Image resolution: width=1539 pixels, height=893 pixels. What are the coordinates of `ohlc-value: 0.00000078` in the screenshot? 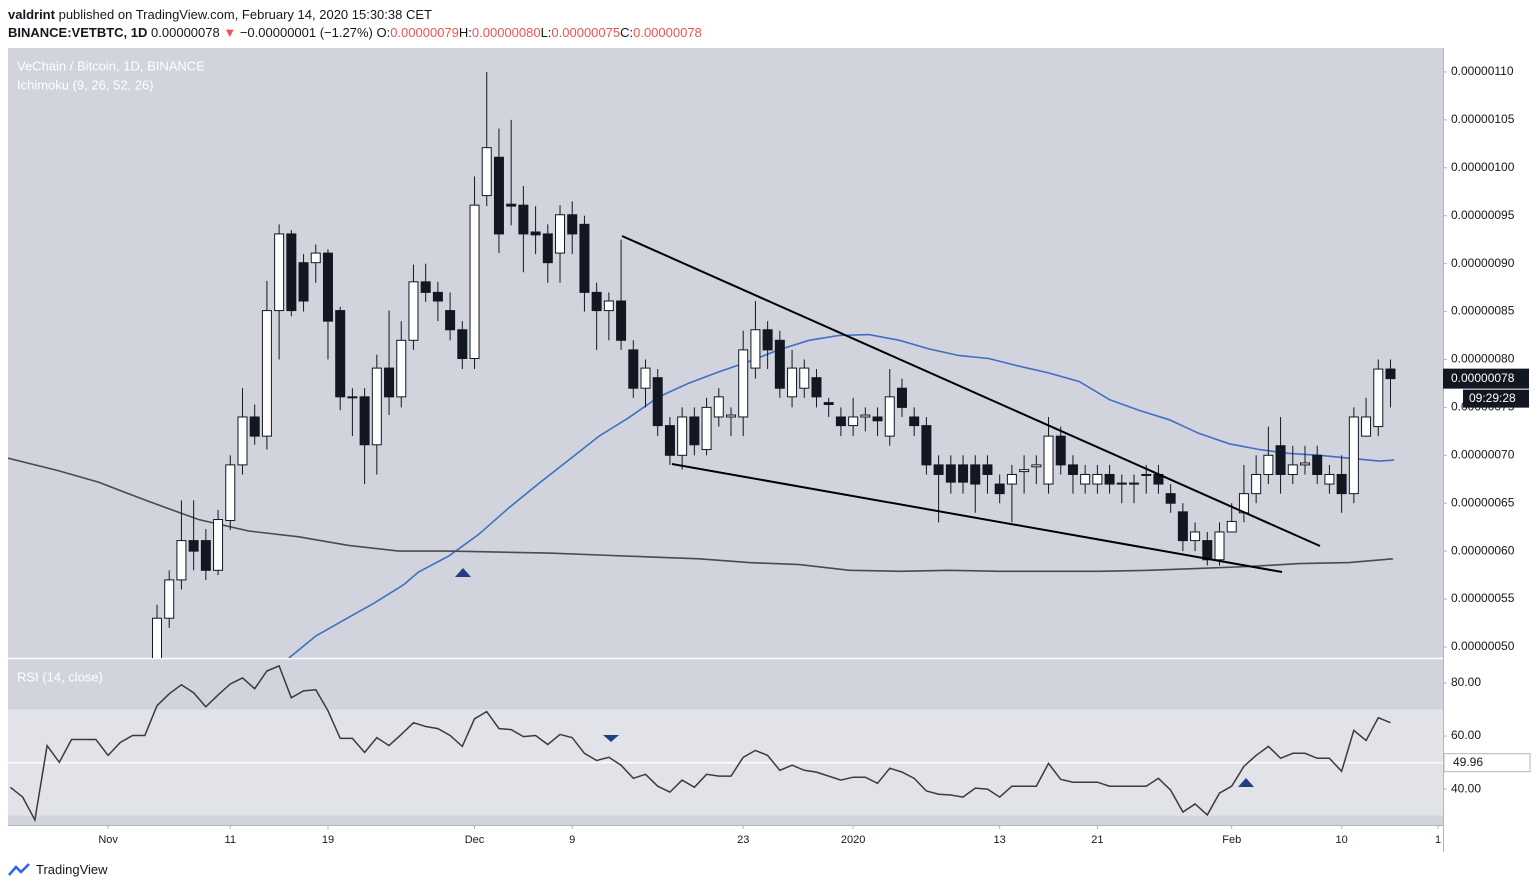 It's located at (667, 32).